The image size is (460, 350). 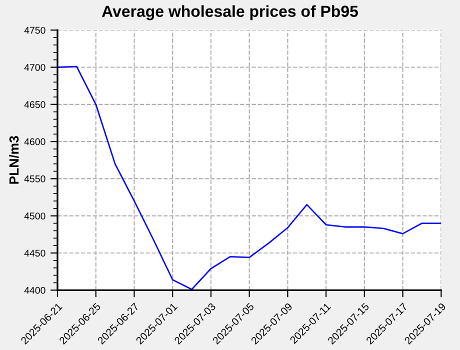 I want to click on y-axis-title: PLN/m3, so click(x=13, y=160).